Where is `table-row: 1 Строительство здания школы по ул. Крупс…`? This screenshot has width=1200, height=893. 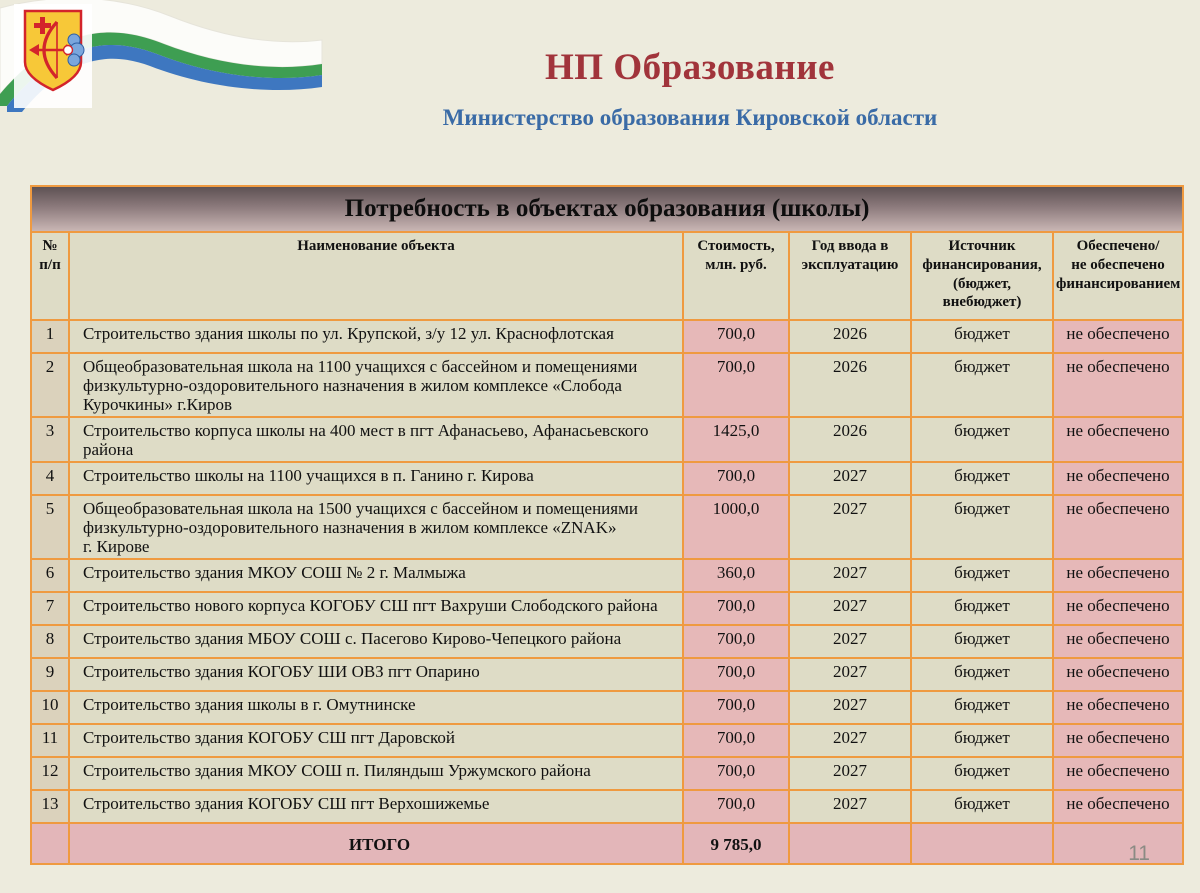
table-row: 1 Строительство здания школы по ул. Крупс… is located at coordinates (607, 336).